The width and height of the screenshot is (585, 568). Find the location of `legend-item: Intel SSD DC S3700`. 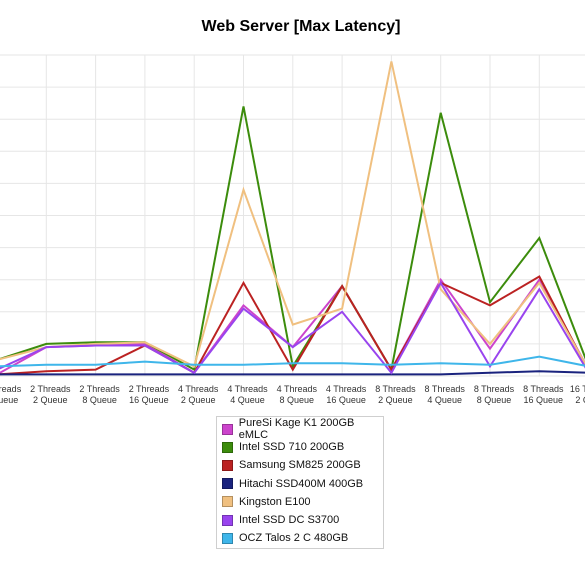

legend-item: Intel SSD DC S3700 is located at coordinates (302, 520).